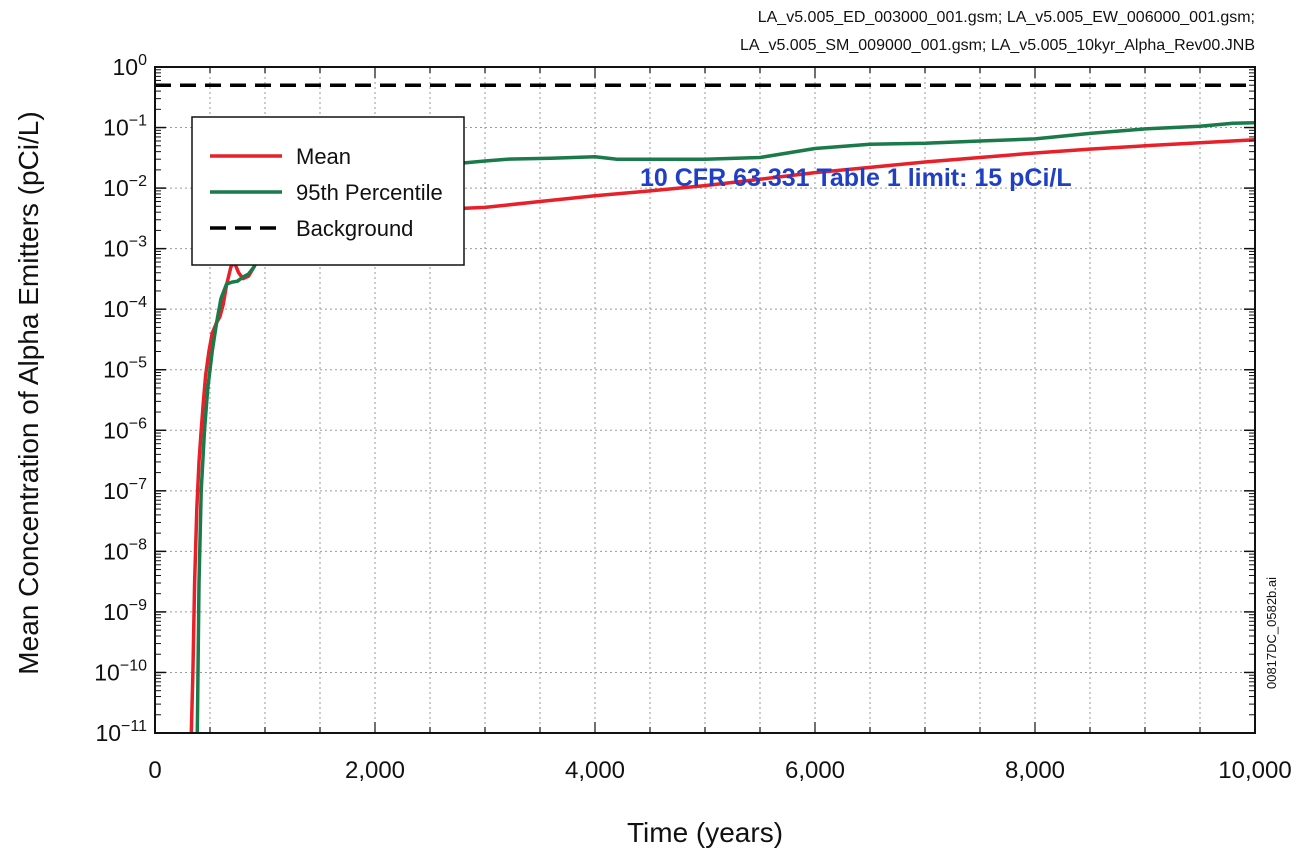  Describe the element at coordinates (125, 429) in the screenshot. I see `y-tick-label: 10⁻⁶` at that location.